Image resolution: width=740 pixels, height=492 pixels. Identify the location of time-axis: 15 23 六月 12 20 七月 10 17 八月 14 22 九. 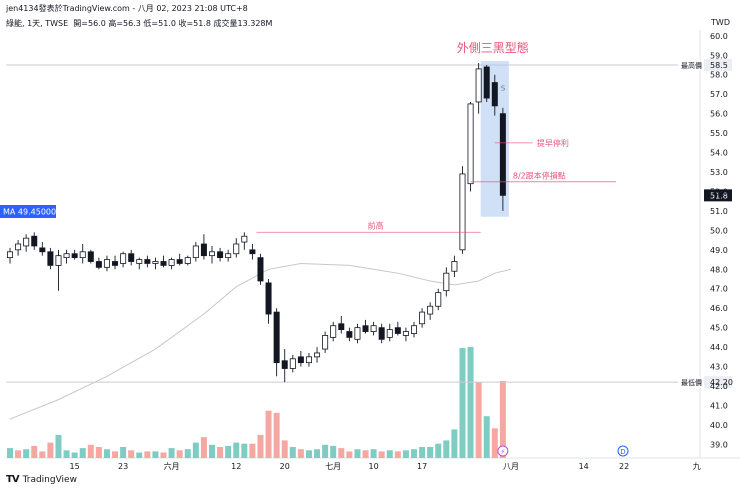
(385, 466).